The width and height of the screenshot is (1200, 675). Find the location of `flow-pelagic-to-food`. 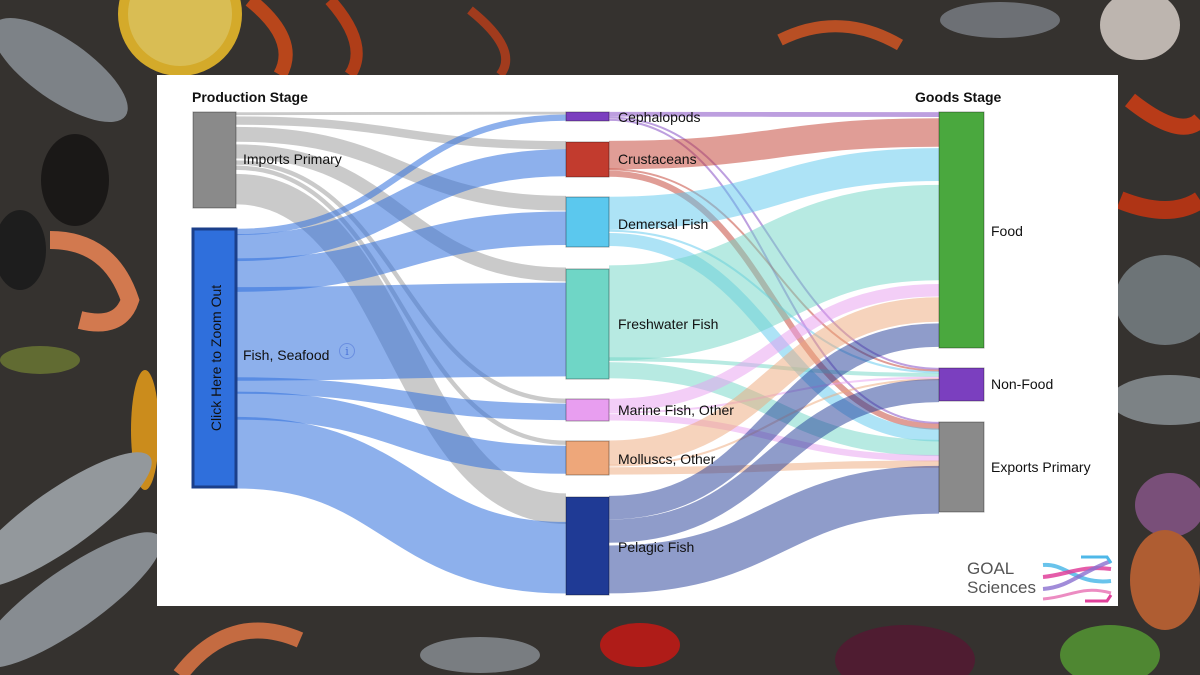

flow-pelagic-to-food is located at coordinates (774, 421).